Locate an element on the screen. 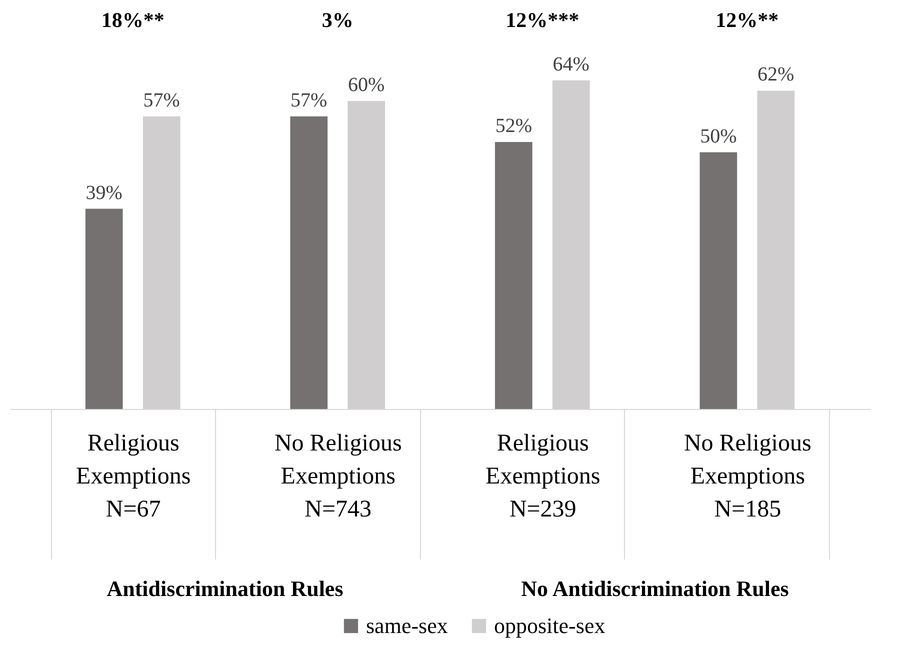 The image size is (898, 651). data-label: 39% is located at coordinates (104, 193).